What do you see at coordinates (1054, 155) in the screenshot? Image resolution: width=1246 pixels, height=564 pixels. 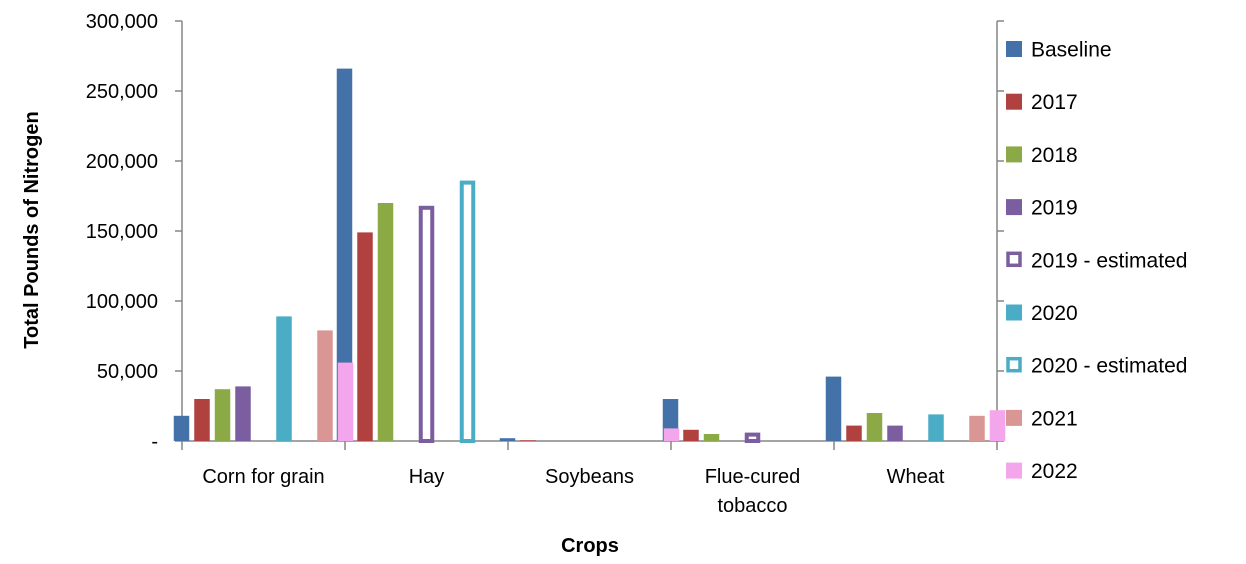 I see `legend-label: 2018` at bounding box center [1054, 155].